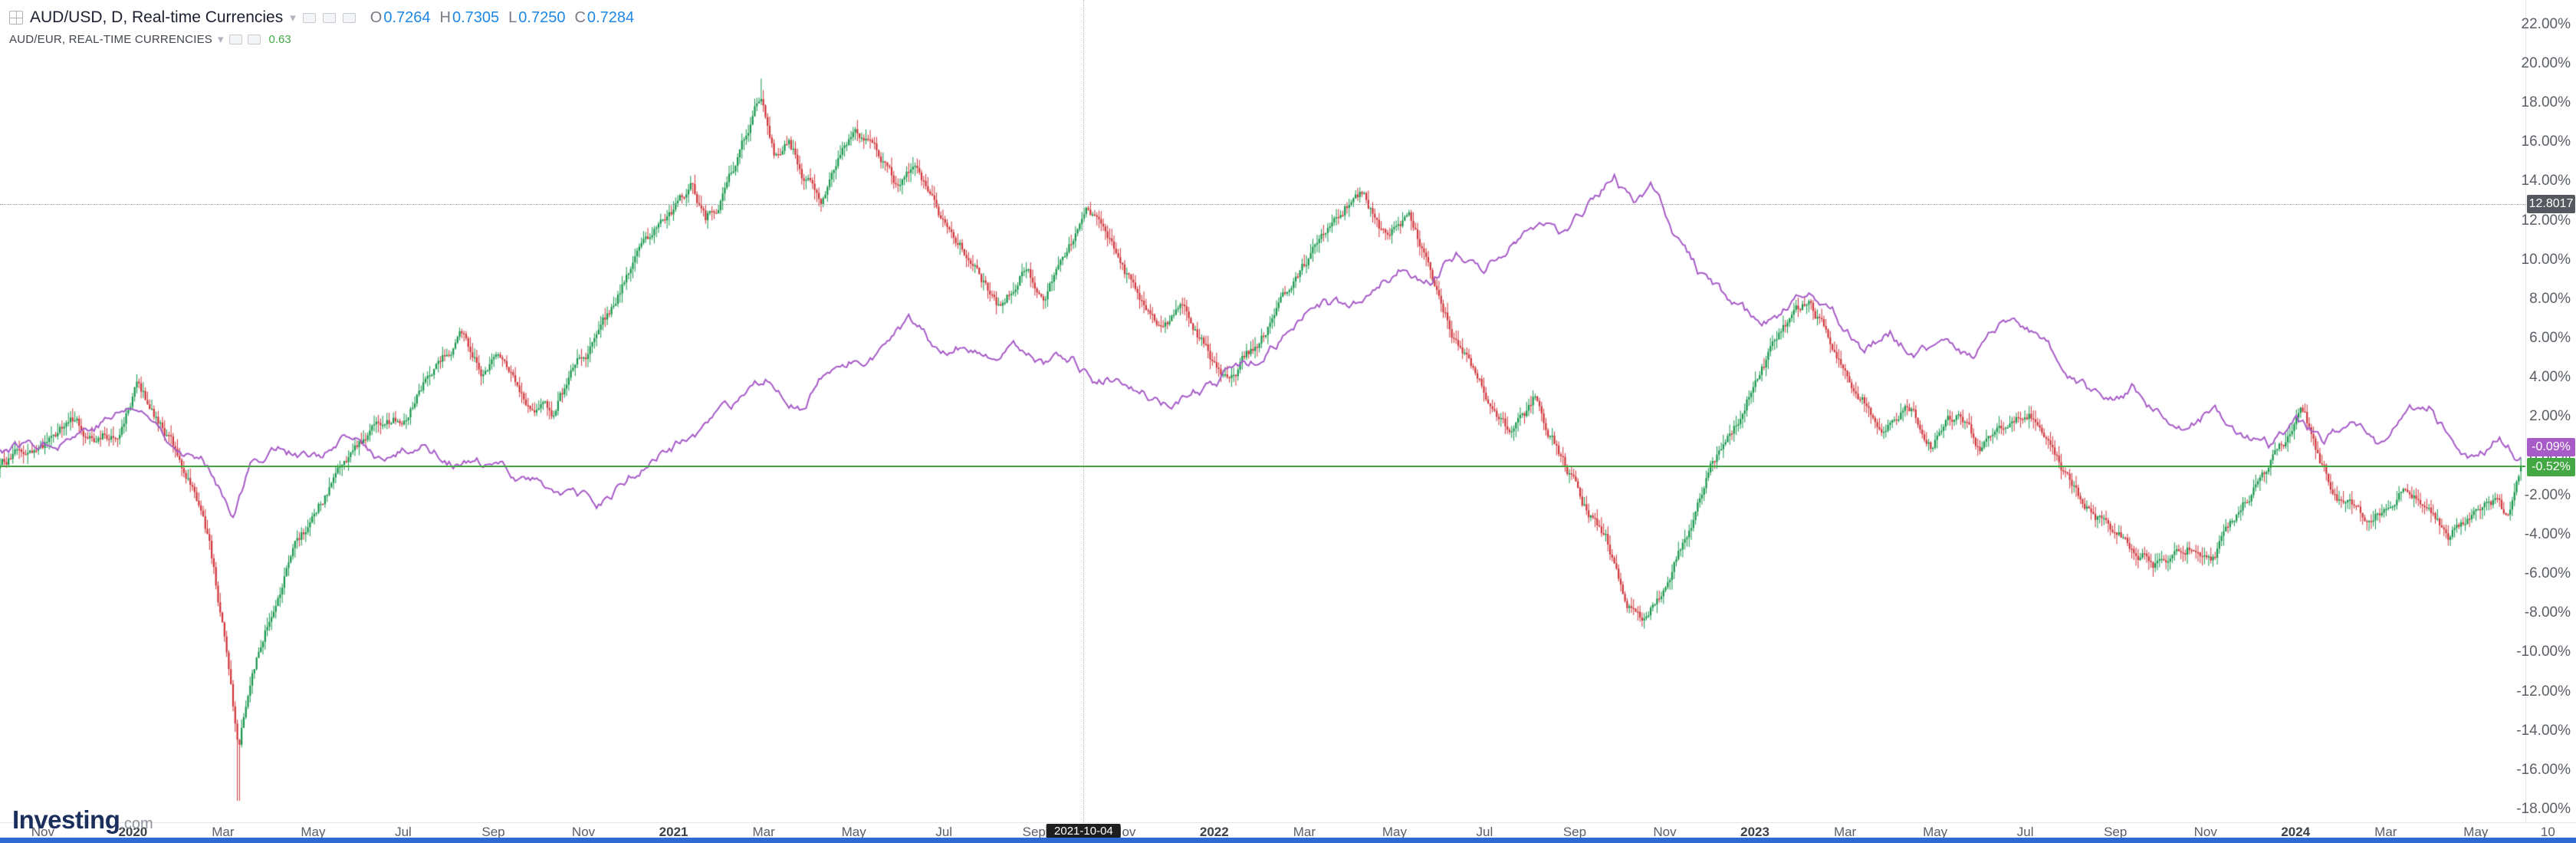 This screenshot has height=843, width=2576. I want to click on crosshair-date-badge: 2021-10-04, so click(1084, 831).